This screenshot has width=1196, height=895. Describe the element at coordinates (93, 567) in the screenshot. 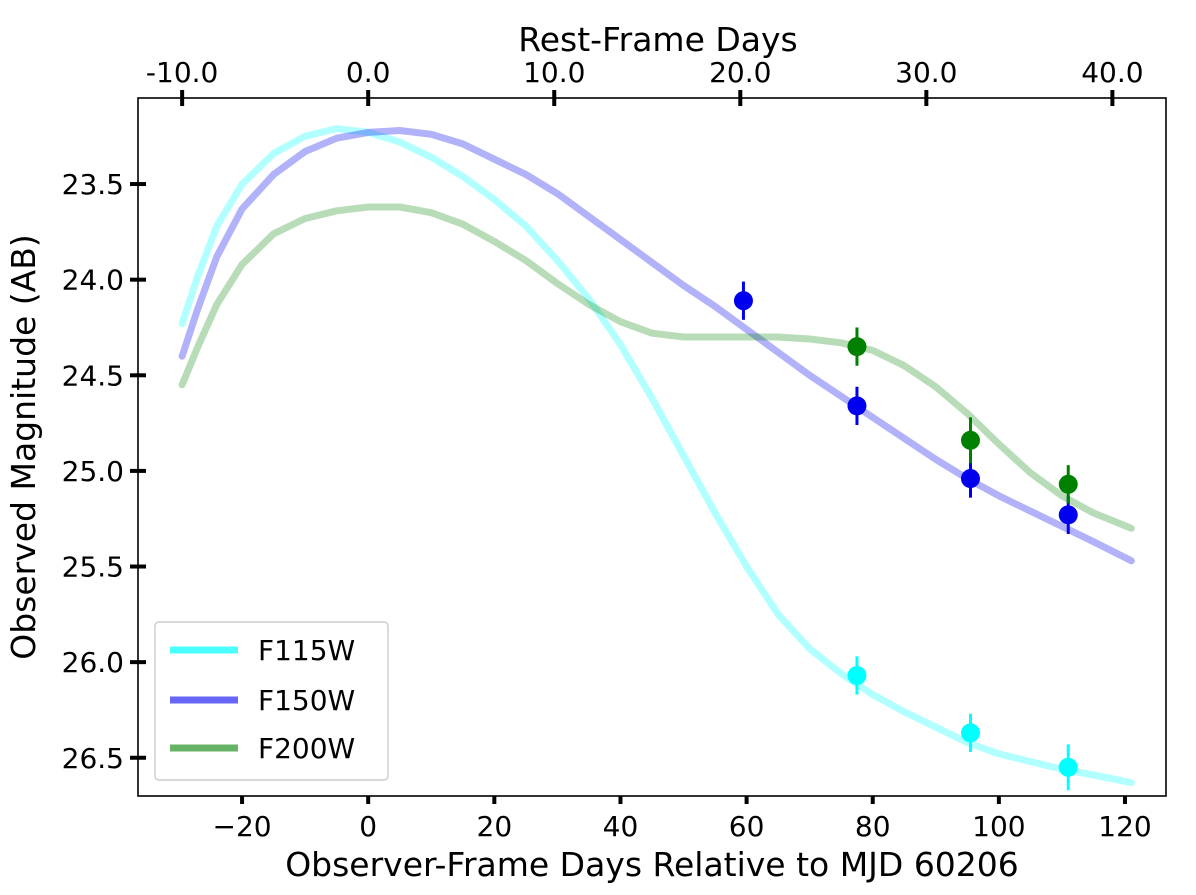

I see `left-tick-label: 25.5` at that location.